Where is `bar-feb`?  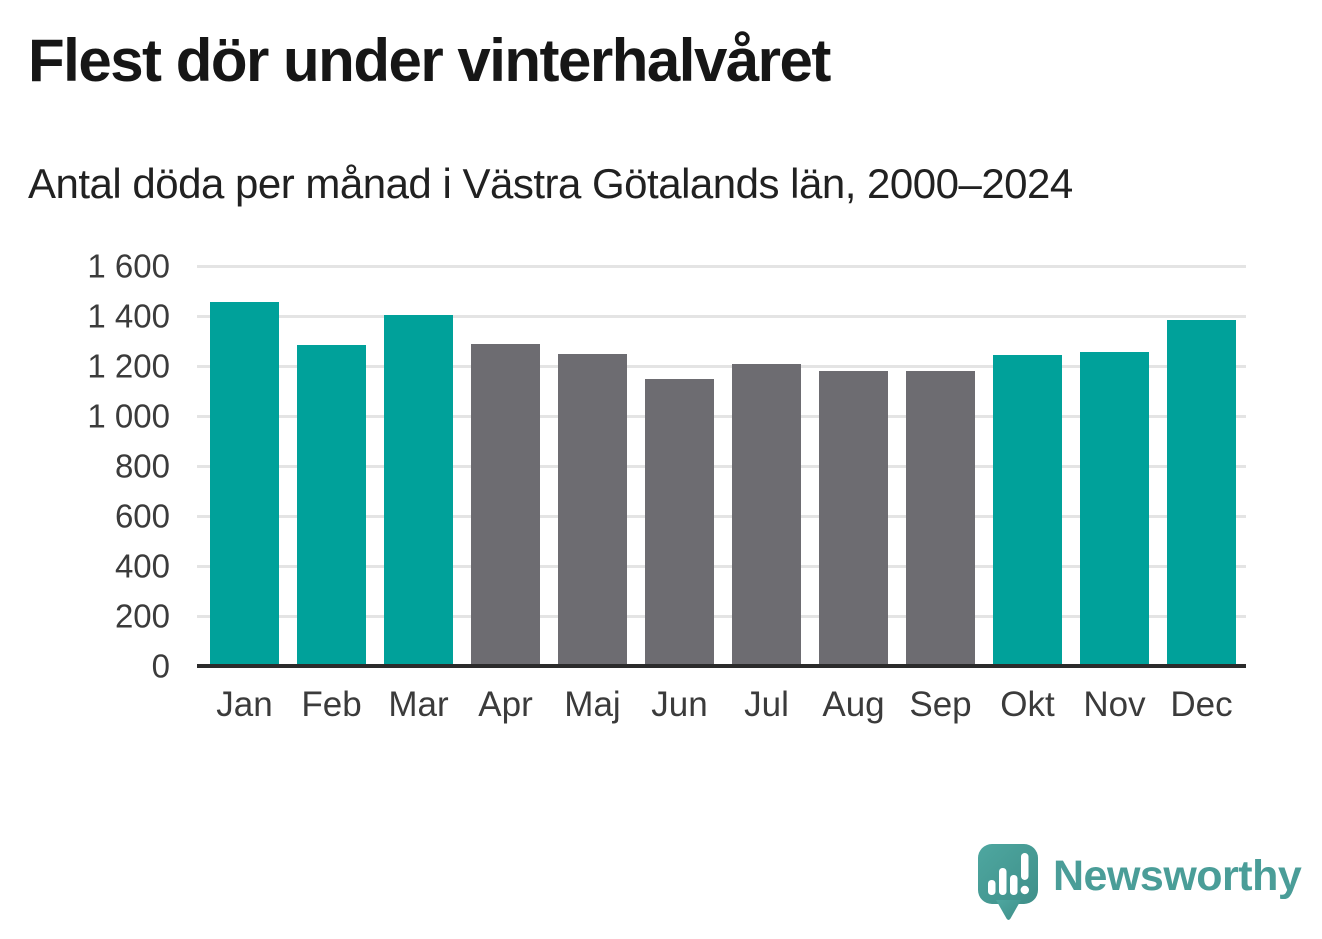
bar-feb is located at coordinates (331, 505).